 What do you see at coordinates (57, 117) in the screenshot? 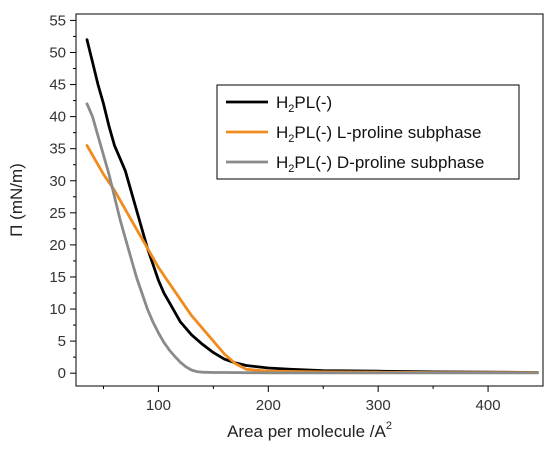
I see `y-tick-label: 40` at bounding box center [57, 117].